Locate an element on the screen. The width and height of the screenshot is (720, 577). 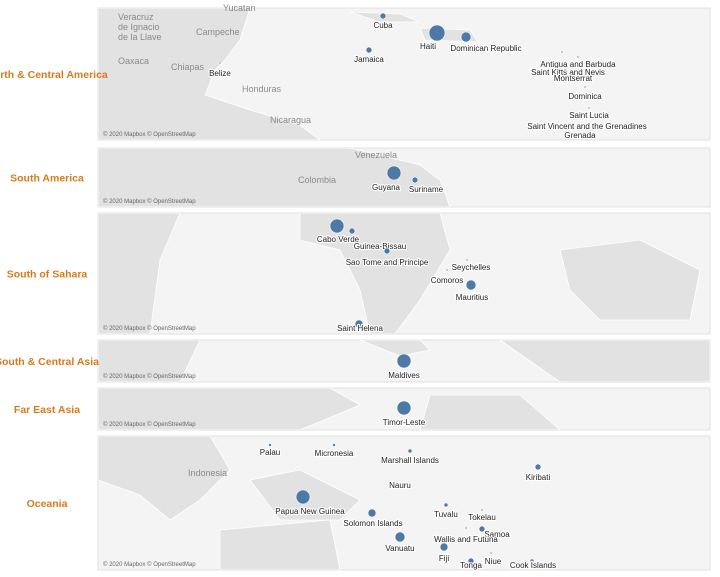
basemap-label: Oaxaca is located at coordinates (133, 61).